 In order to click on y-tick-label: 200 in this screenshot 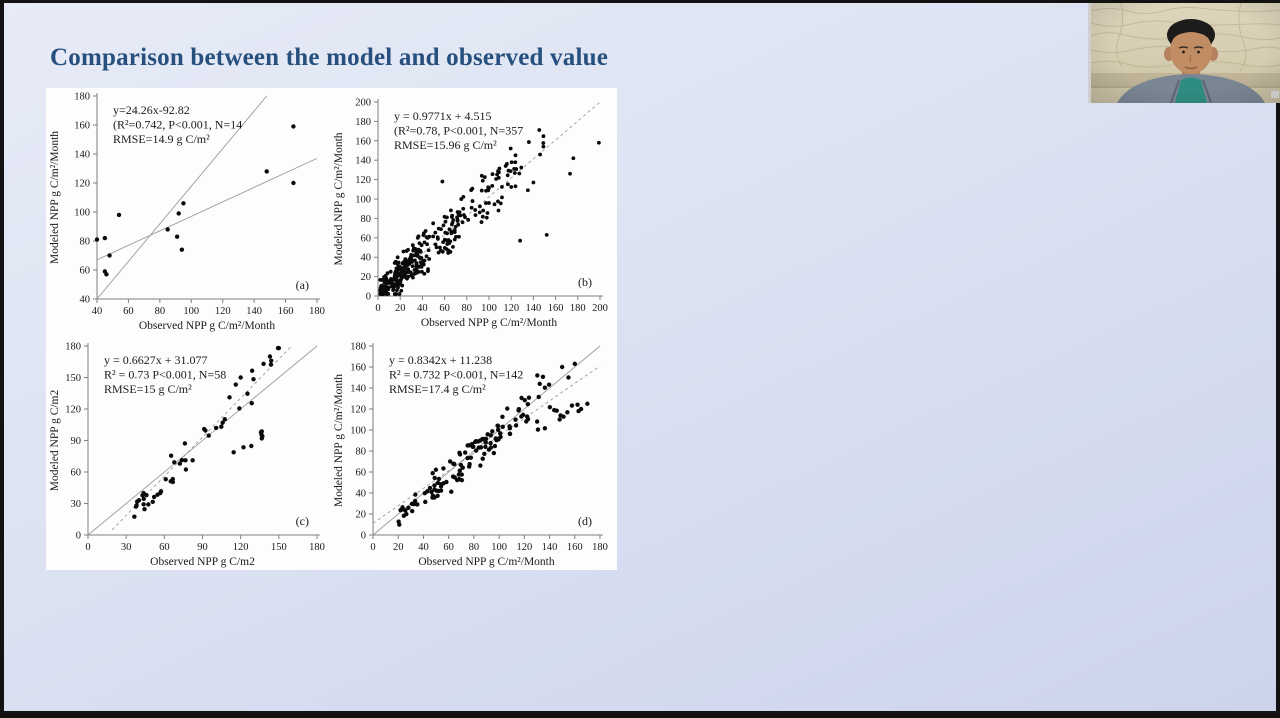, I will do `click(363, 103)`.